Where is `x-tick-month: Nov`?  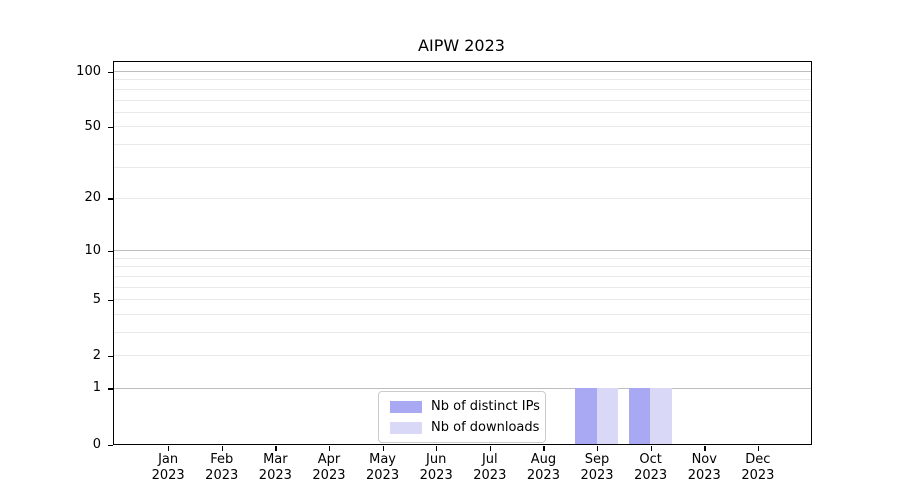
x-tick-month: Nov is located at coordinates (704, 459).